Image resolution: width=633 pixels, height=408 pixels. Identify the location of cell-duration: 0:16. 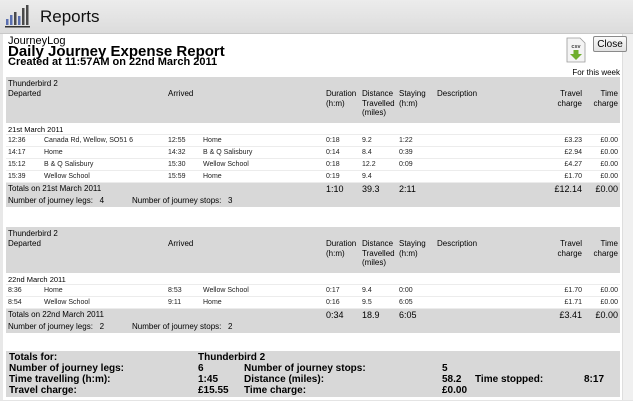
(333, 302).